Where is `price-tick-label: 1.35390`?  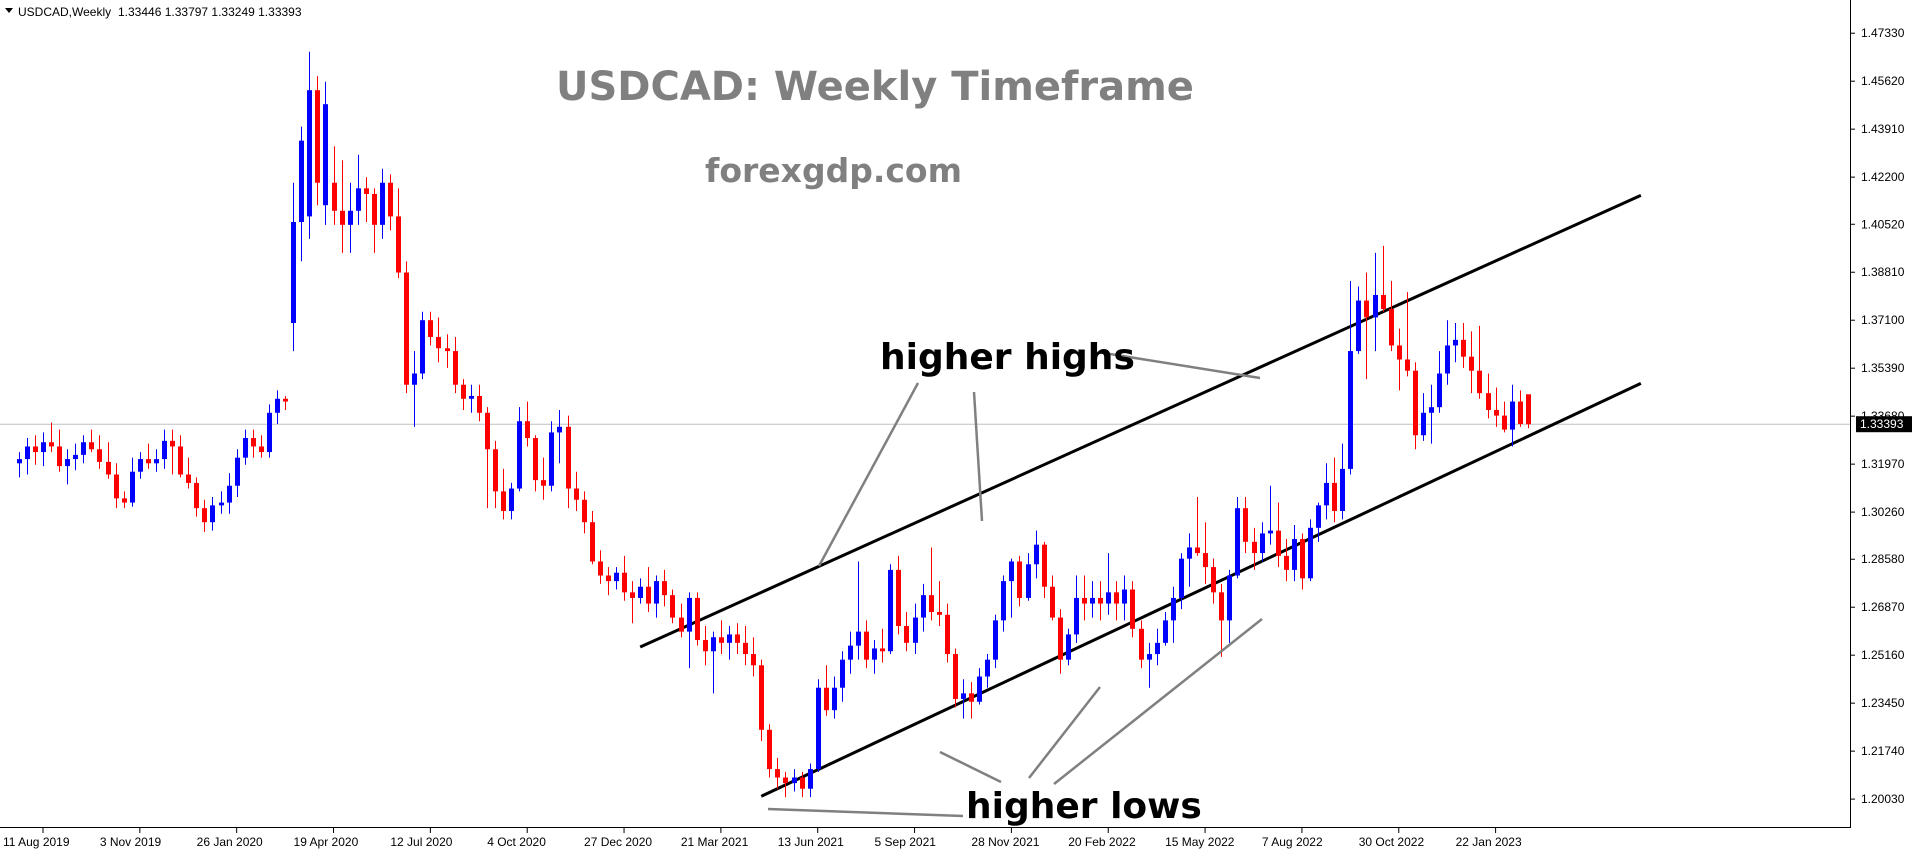
price-tick-label: 1.35390 is located at coordinates (1883, 368).